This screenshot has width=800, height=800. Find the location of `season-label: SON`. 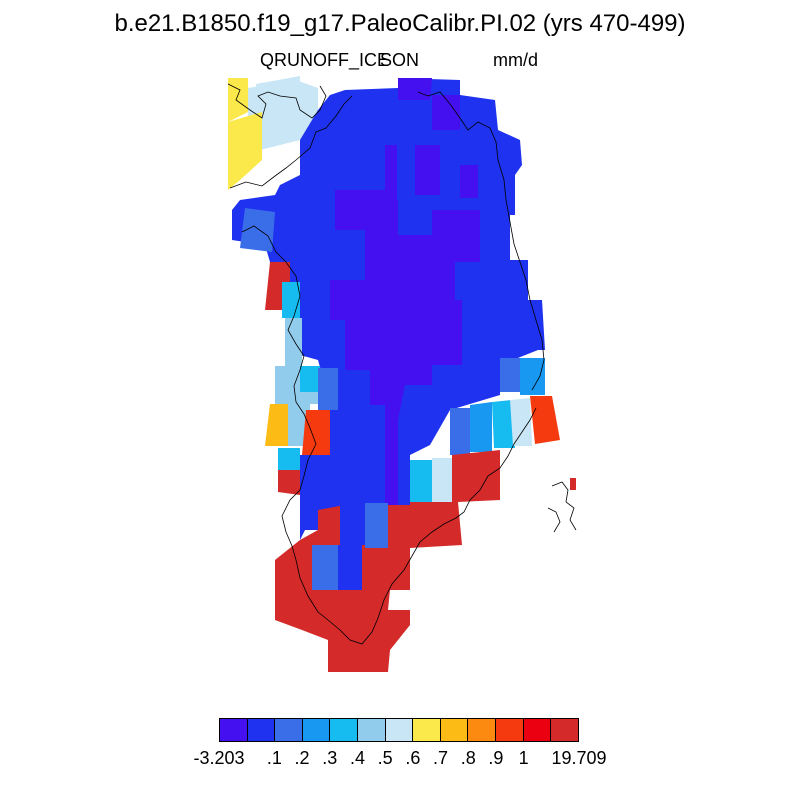

season-label: SON is located at coordinates (400, 60).